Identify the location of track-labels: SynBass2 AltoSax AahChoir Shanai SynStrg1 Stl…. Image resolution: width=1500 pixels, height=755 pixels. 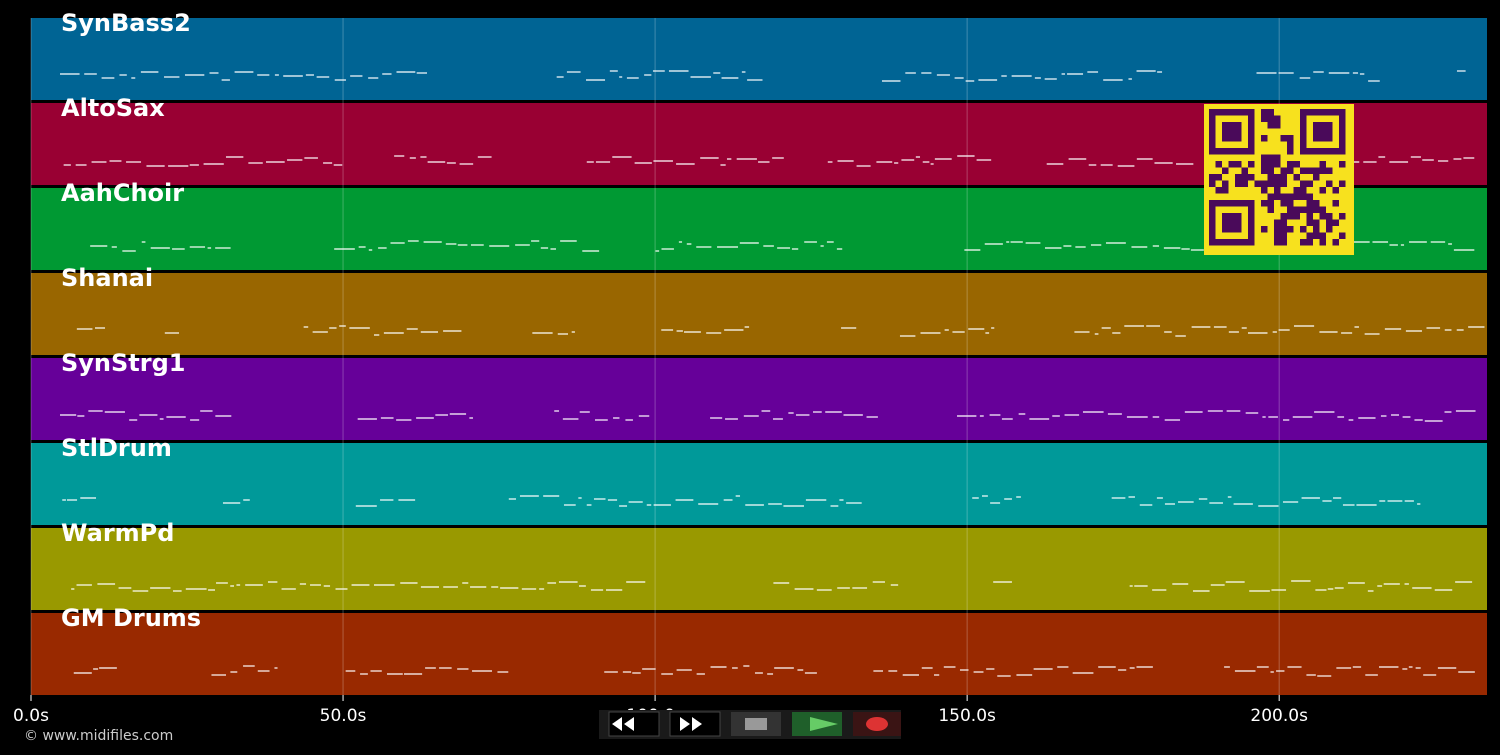
(131, 320).